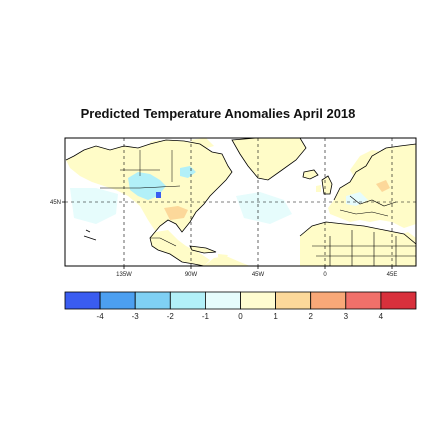  What do you see at coordinates (94, 206) in the screenshot?
I see `cold-anomaly-pacific` at bounding box center [94, 206].